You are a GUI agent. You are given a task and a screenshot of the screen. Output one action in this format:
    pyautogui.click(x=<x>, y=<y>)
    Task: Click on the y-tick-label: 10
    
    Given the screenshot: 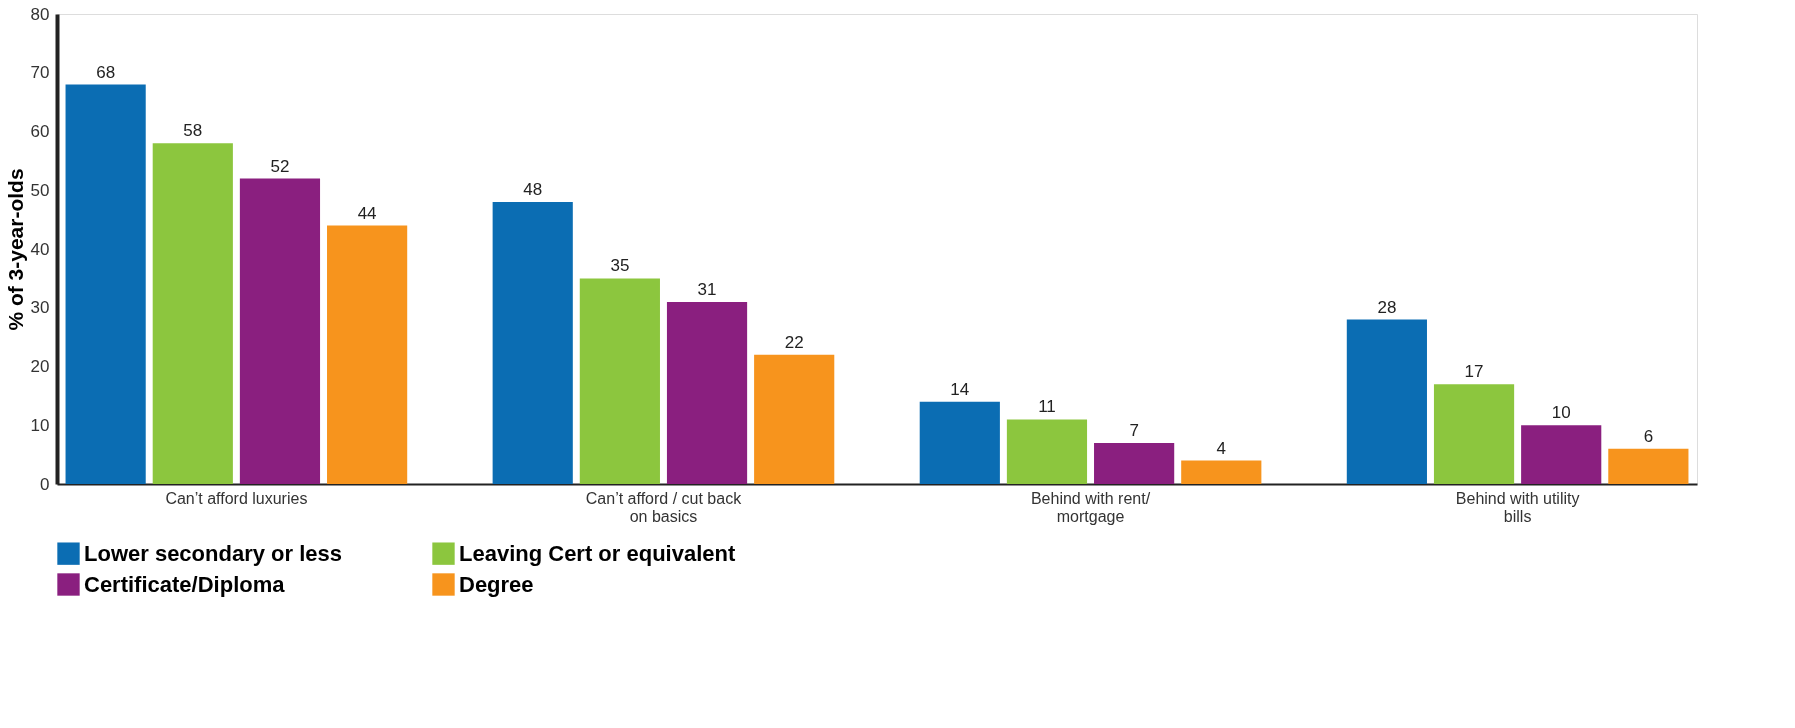 What is the action you would take?
    pyautogui.click(x=40, y=425)
    